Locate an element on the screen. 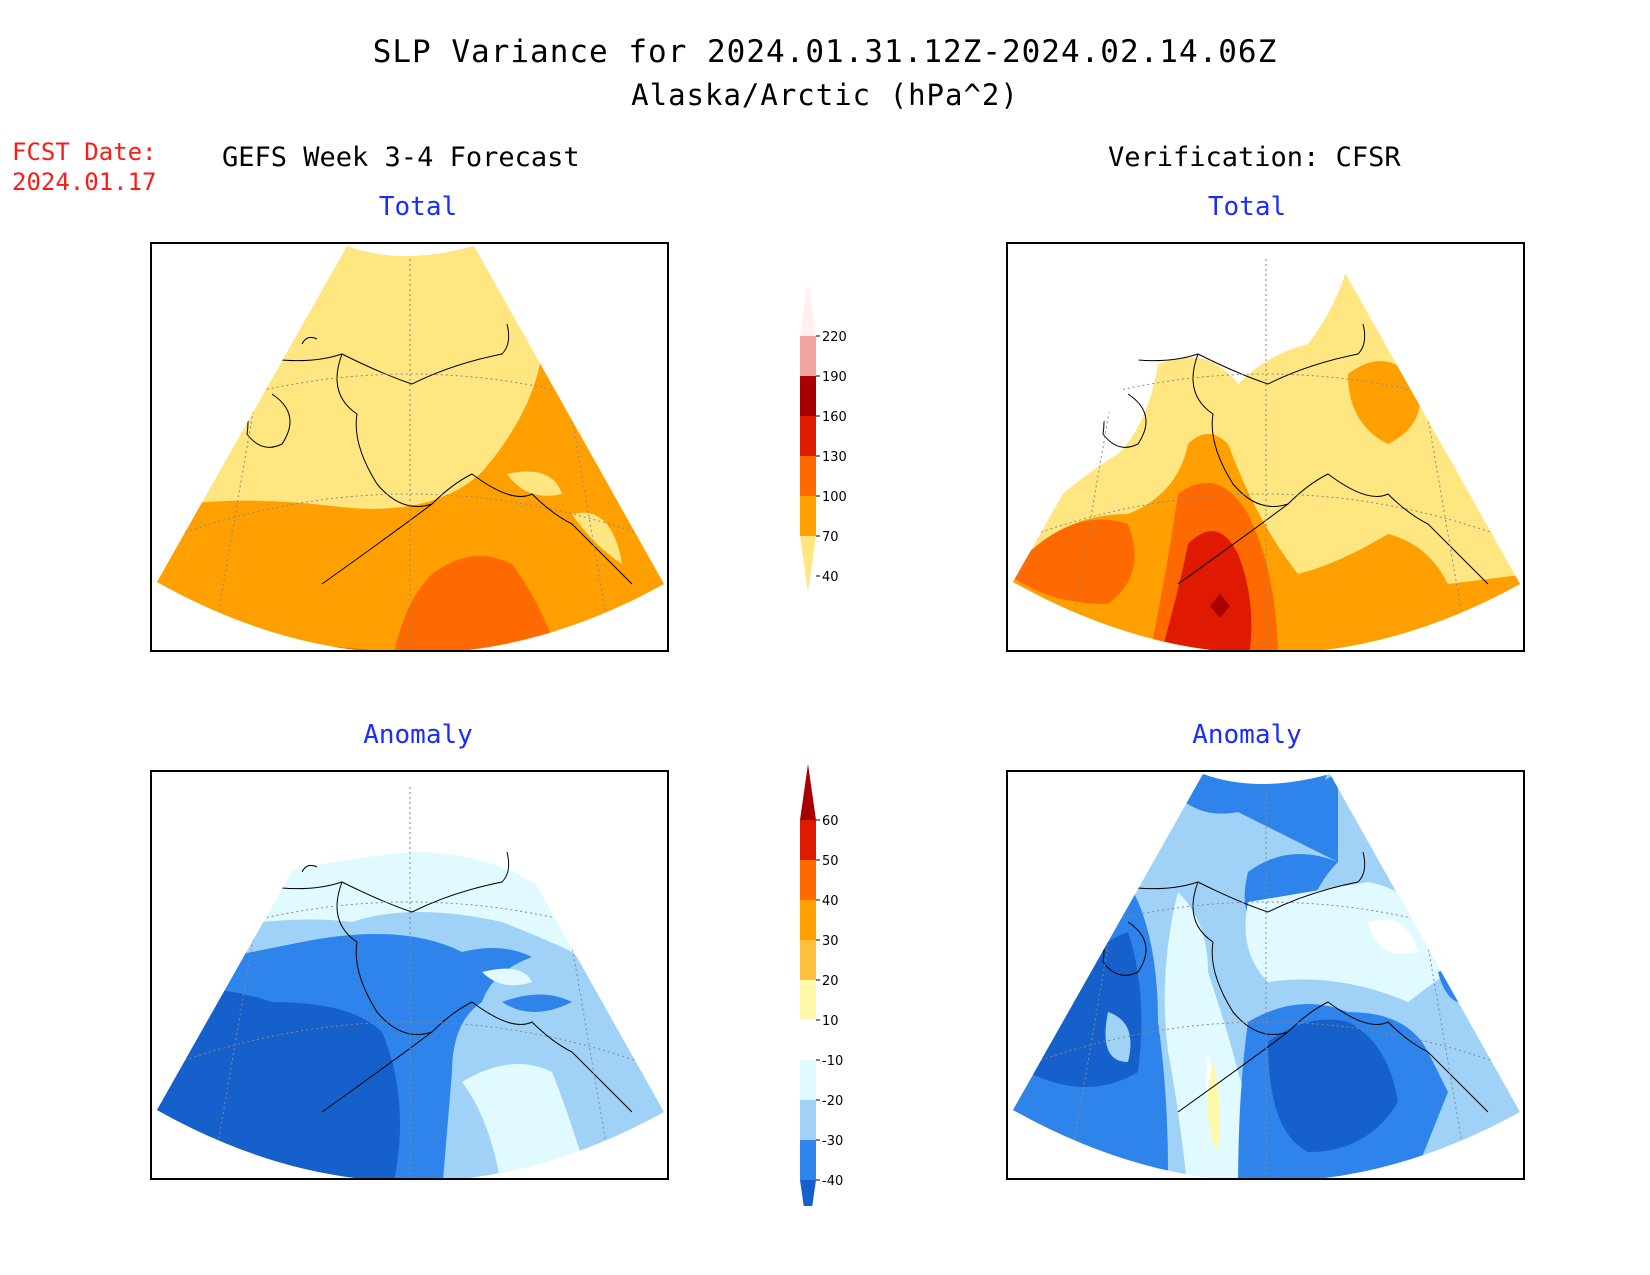  colorbar-label: 60 is located at coordinates (830, 821).